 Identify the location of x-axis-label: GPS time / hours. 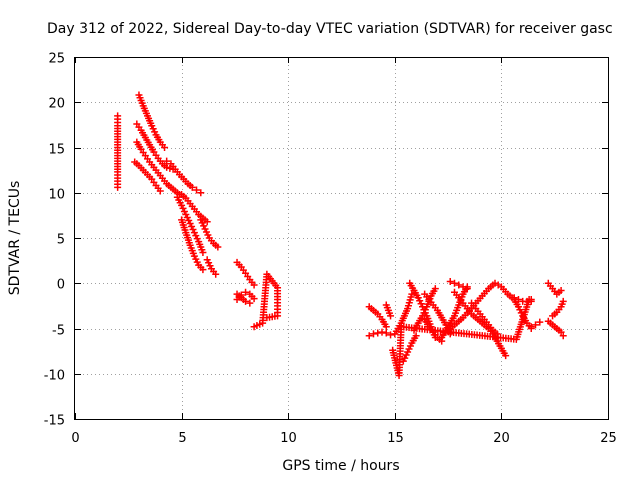
(340, 466).